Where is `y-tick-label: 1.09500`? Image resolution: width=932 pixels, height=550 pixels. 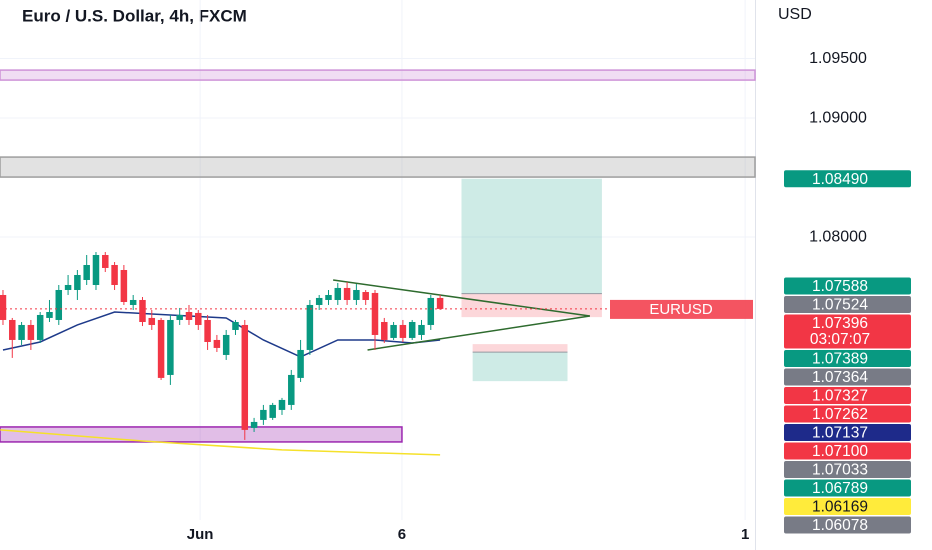
y-tick-label: 1.09500 is located at coordinates (838, 58).